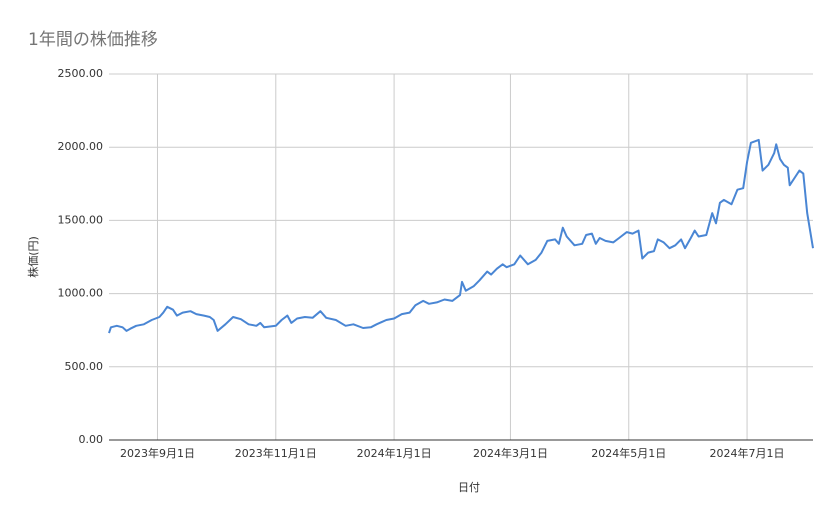 The image size is (839, 519). I want to click on x-tick-label: 2023年11月1日, so click(276, 453).